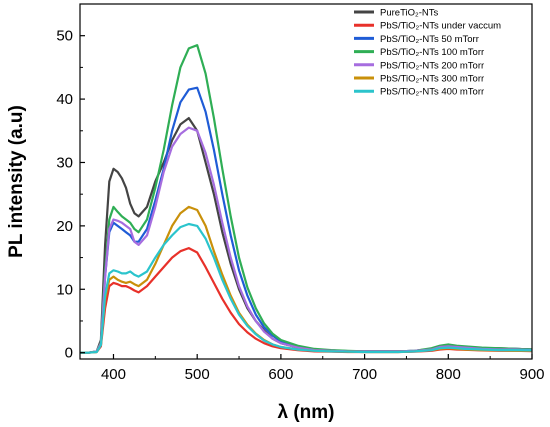 This screenshot has height=427, width=550. Describe the element at coordinates (64, 289) in the screenshot. I see `y-tick-label: 10` at that location.